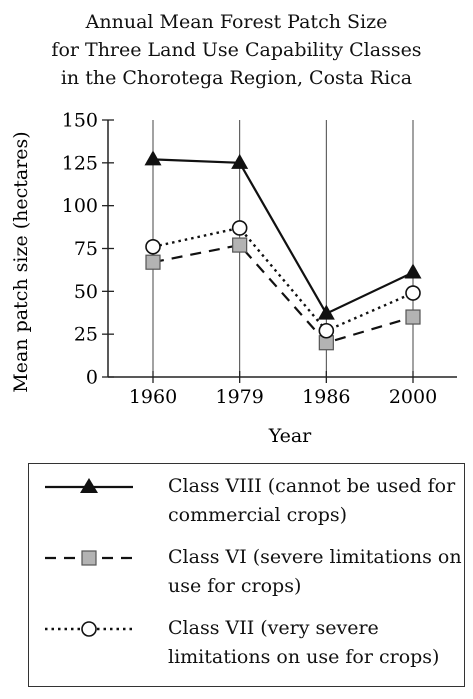  I want to click on legend-symbol-class-viii, so click(89, 485).